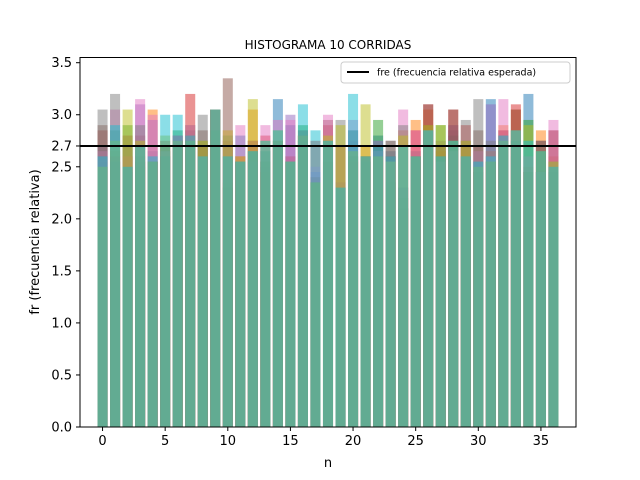 This screenshot has height=480, width=640. What do you see at coordinates (61, 146) in the screenshot?
I see `y-tick-label: 2.7` at bounding box center [61, 146].